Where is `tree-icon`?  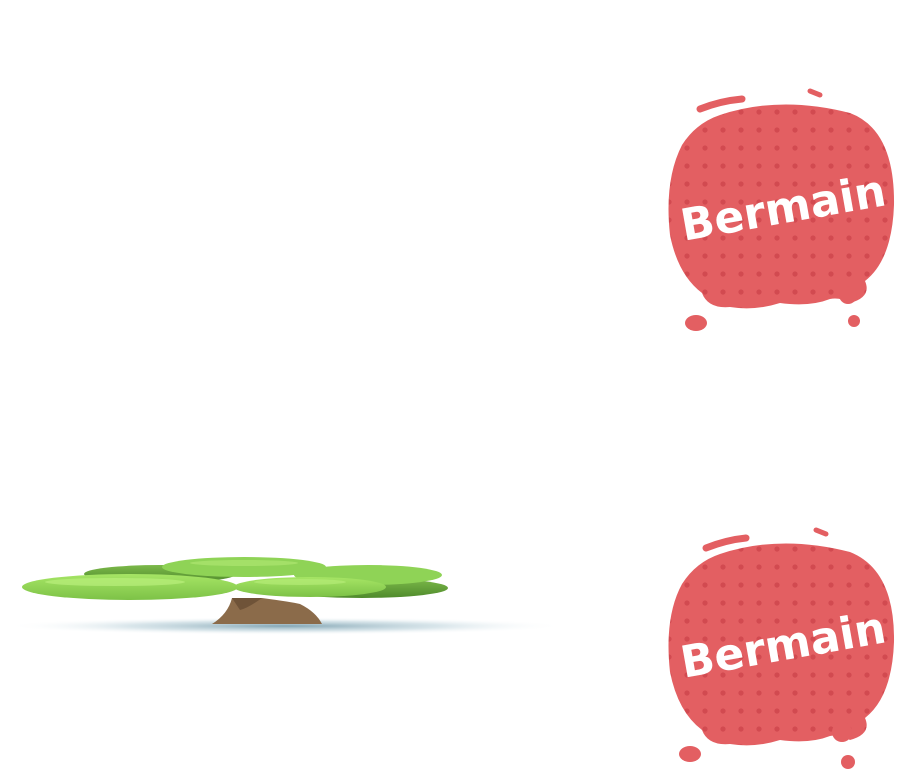 tree-icon is located at coordinates (235, 590).